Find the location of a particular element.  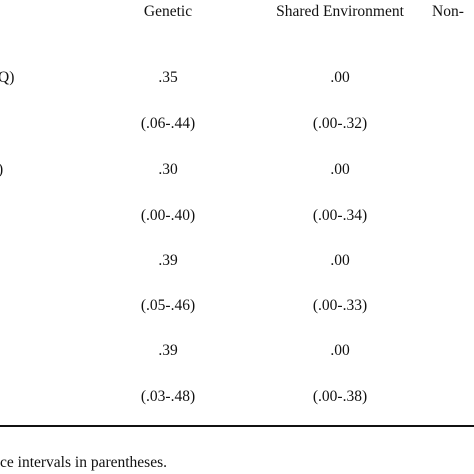

cell: (.05-.46) is located at coordinates (168, 305).